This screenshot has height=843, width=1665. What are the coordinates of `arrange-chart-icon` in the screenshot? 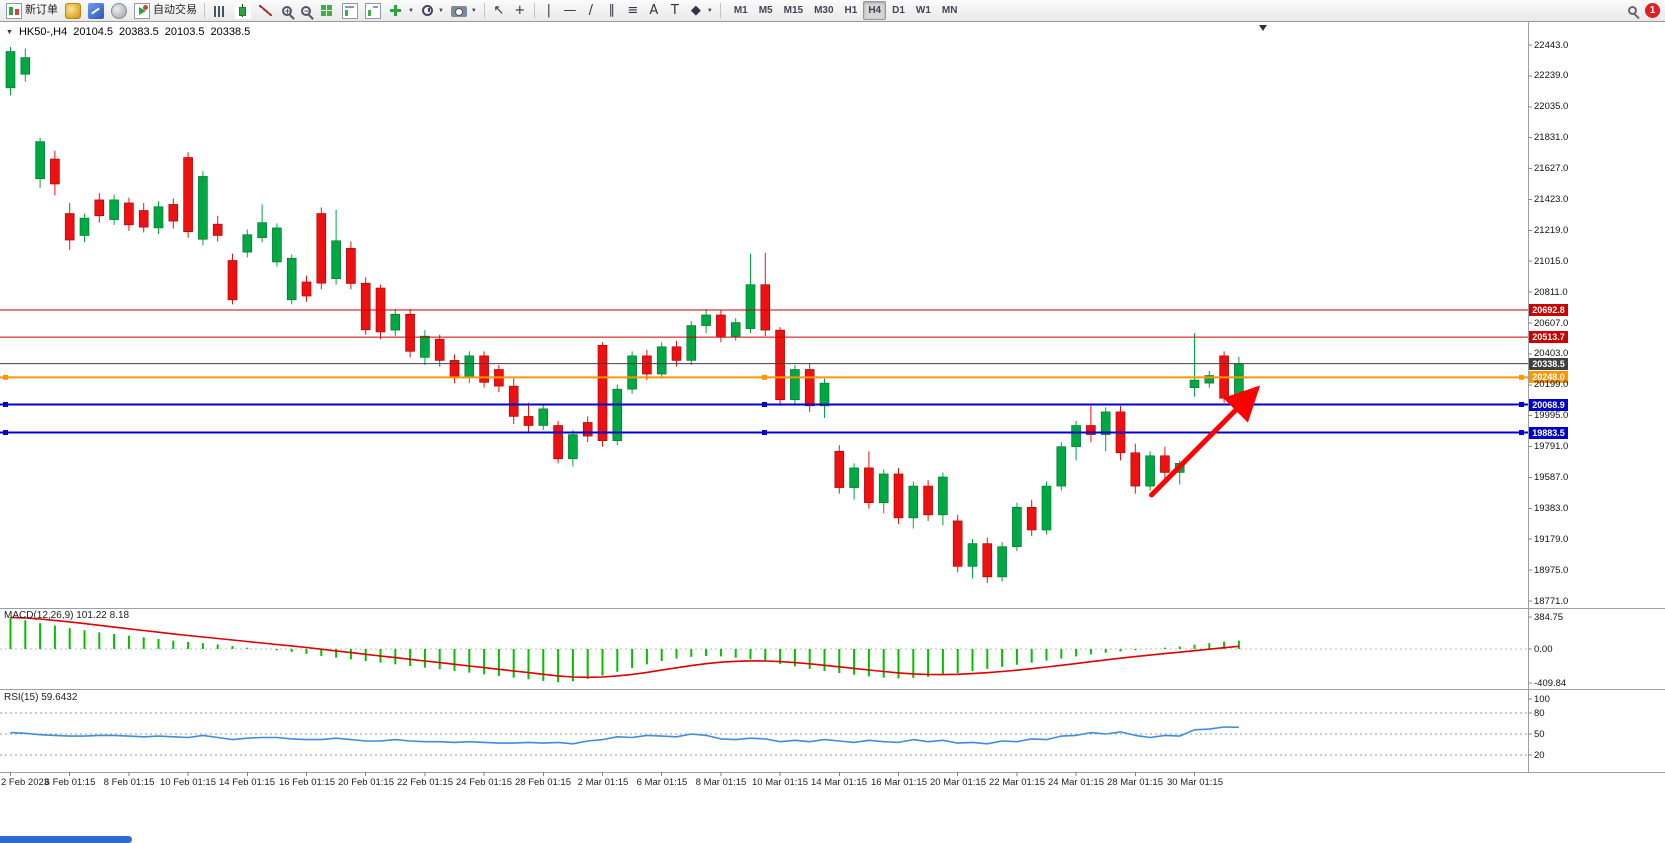 It's located at (350, 10).